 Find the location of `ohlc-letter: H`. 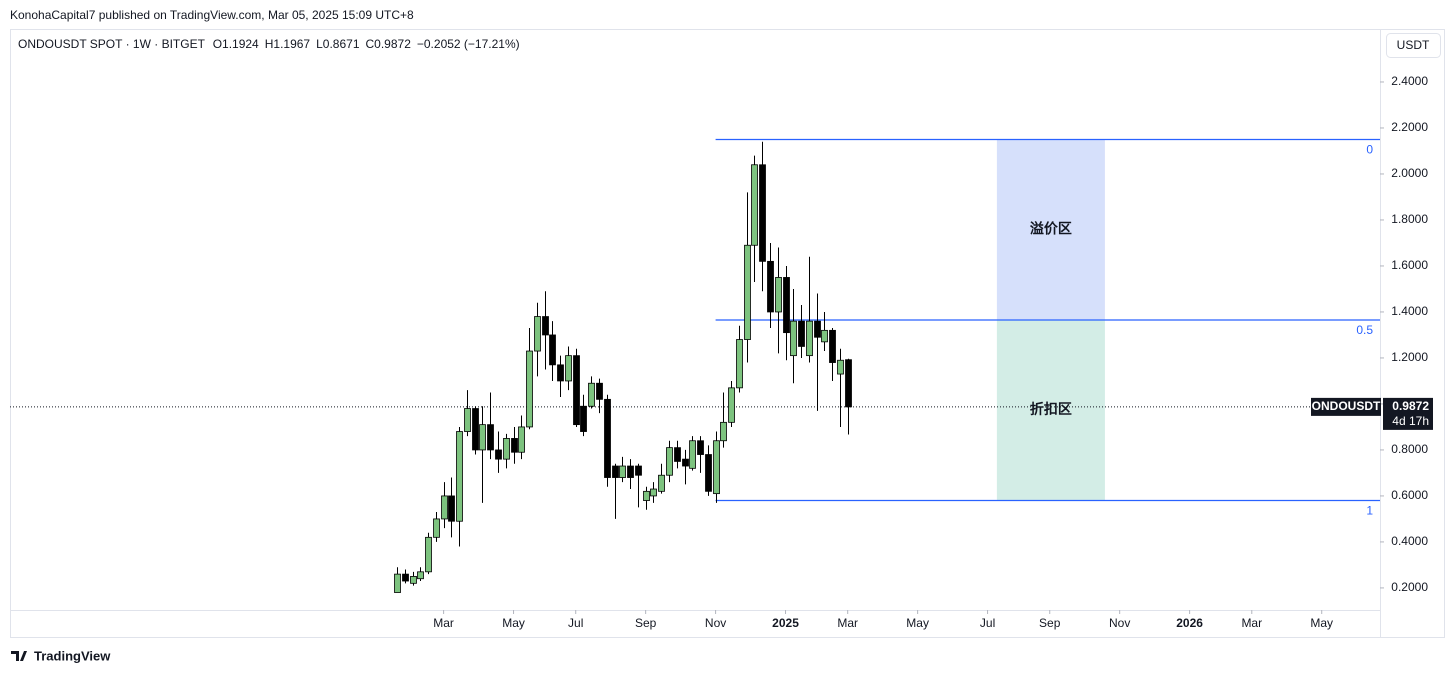

ohlc-letter: H is located at coordinates (269, 44).